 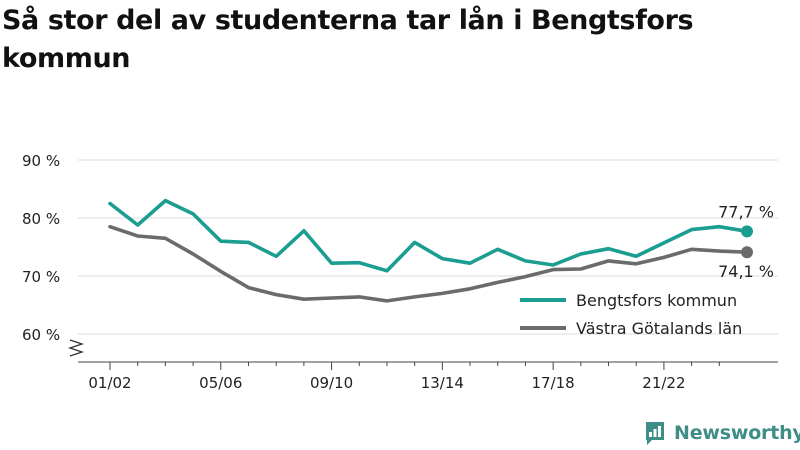 I want to click on y-tick-label: 80 %, so click(x=41, y=219).